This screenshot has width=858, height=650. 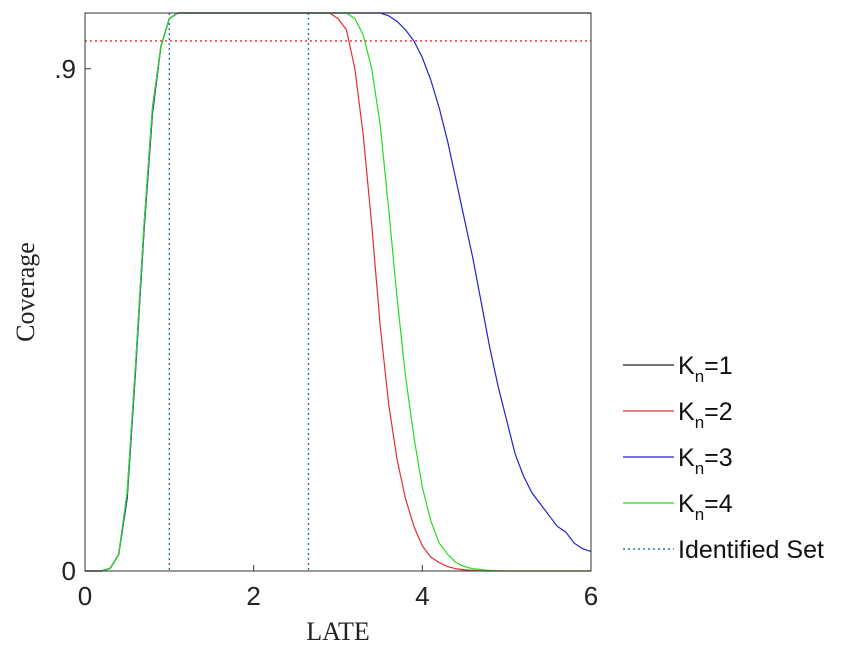 What do you see at coordinates (591, 596) in the screenshot?
I see `x-tick-label: 6` at bounding box center [591, 596].